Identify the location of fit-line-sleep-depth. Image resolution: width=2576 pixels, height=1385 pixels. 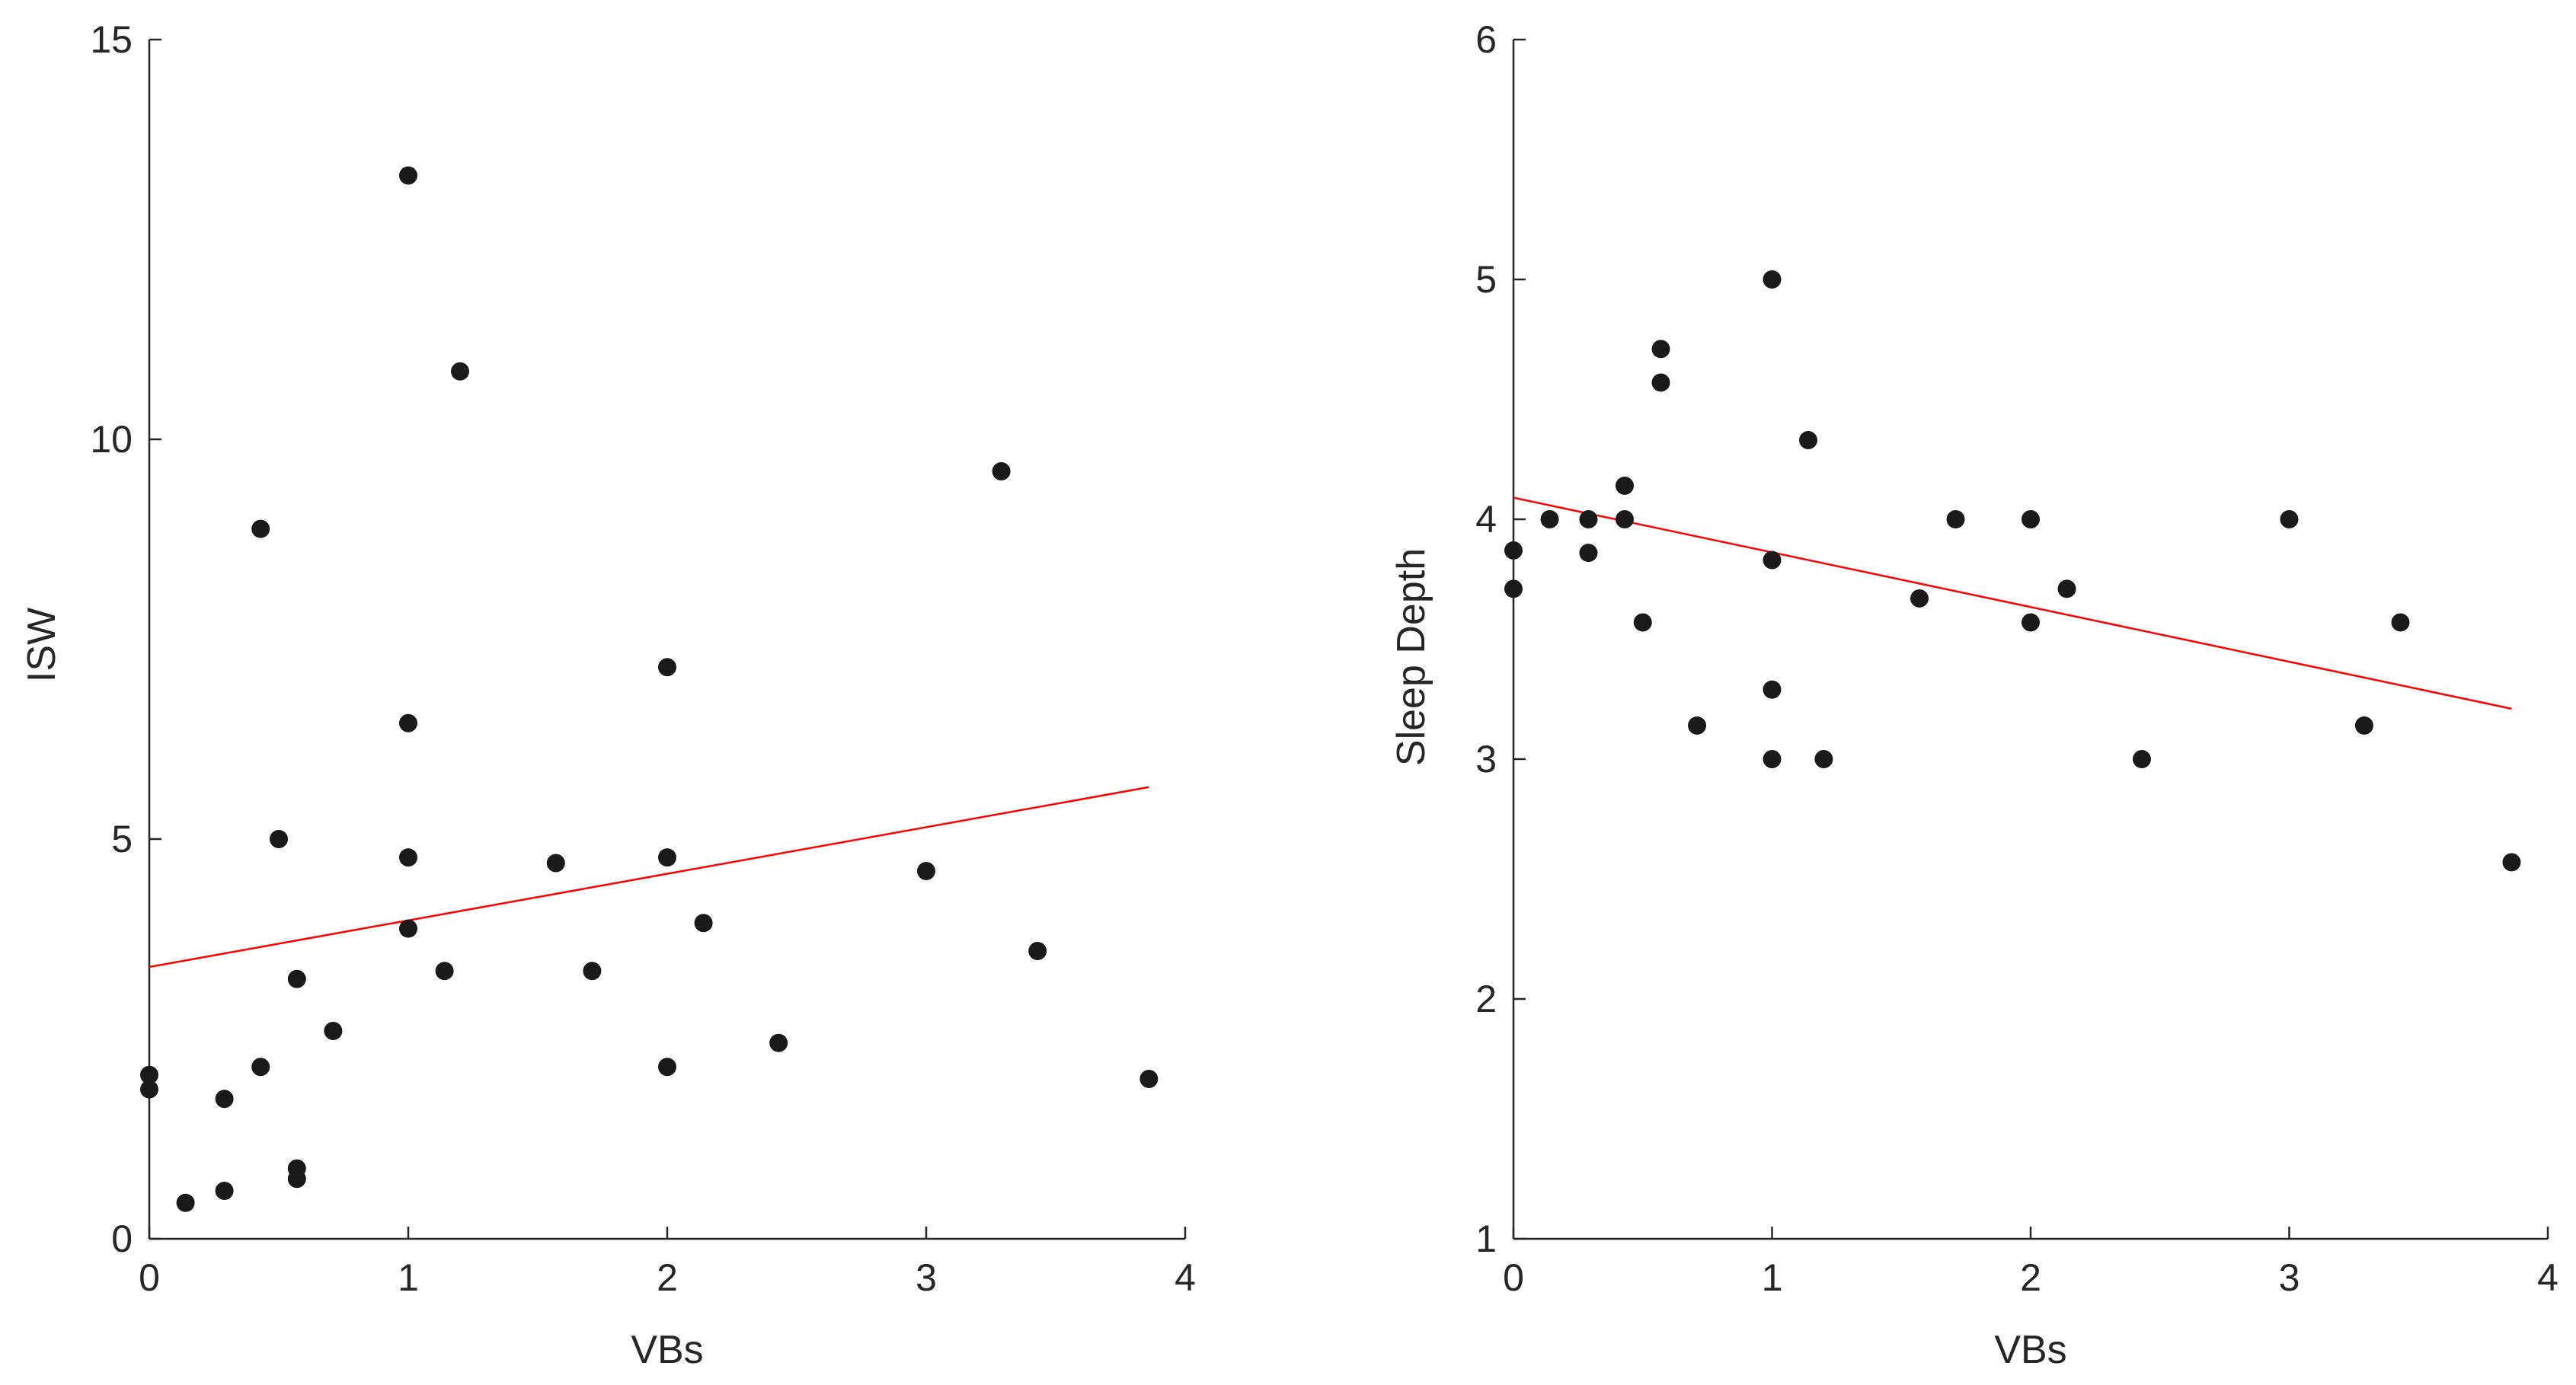
(2012, 603).